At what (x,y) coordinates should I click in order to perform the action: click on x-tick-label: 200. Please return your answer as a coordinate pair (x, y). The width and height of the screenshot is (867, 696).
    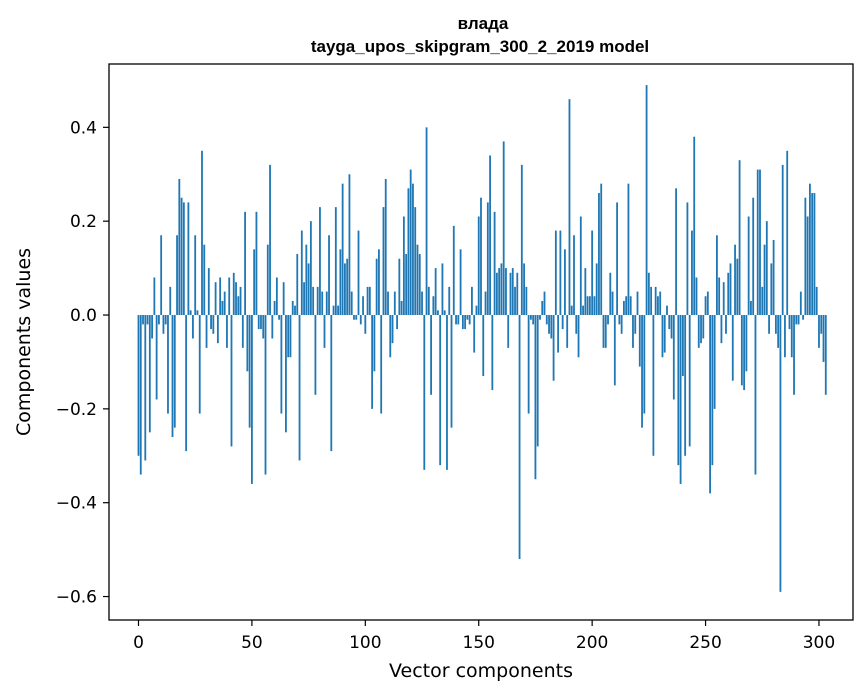
    Looking at the image, I should click on (592, 643).